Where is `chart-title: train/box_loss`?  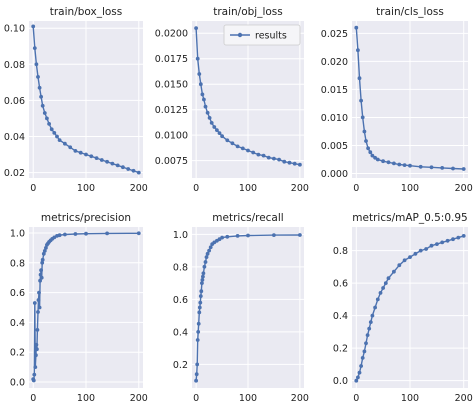
chart-title: train/box_loss is located at coordinates (86, 12).